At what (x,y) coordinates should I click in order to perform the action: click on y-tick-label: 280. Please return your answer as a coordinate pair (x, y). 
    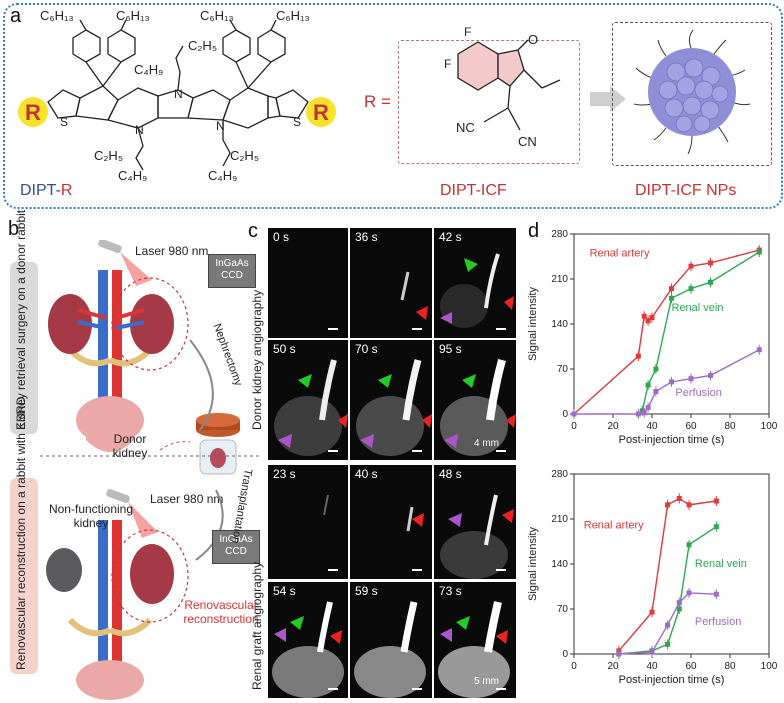
    Looking at the image, I should click on (559, 234).